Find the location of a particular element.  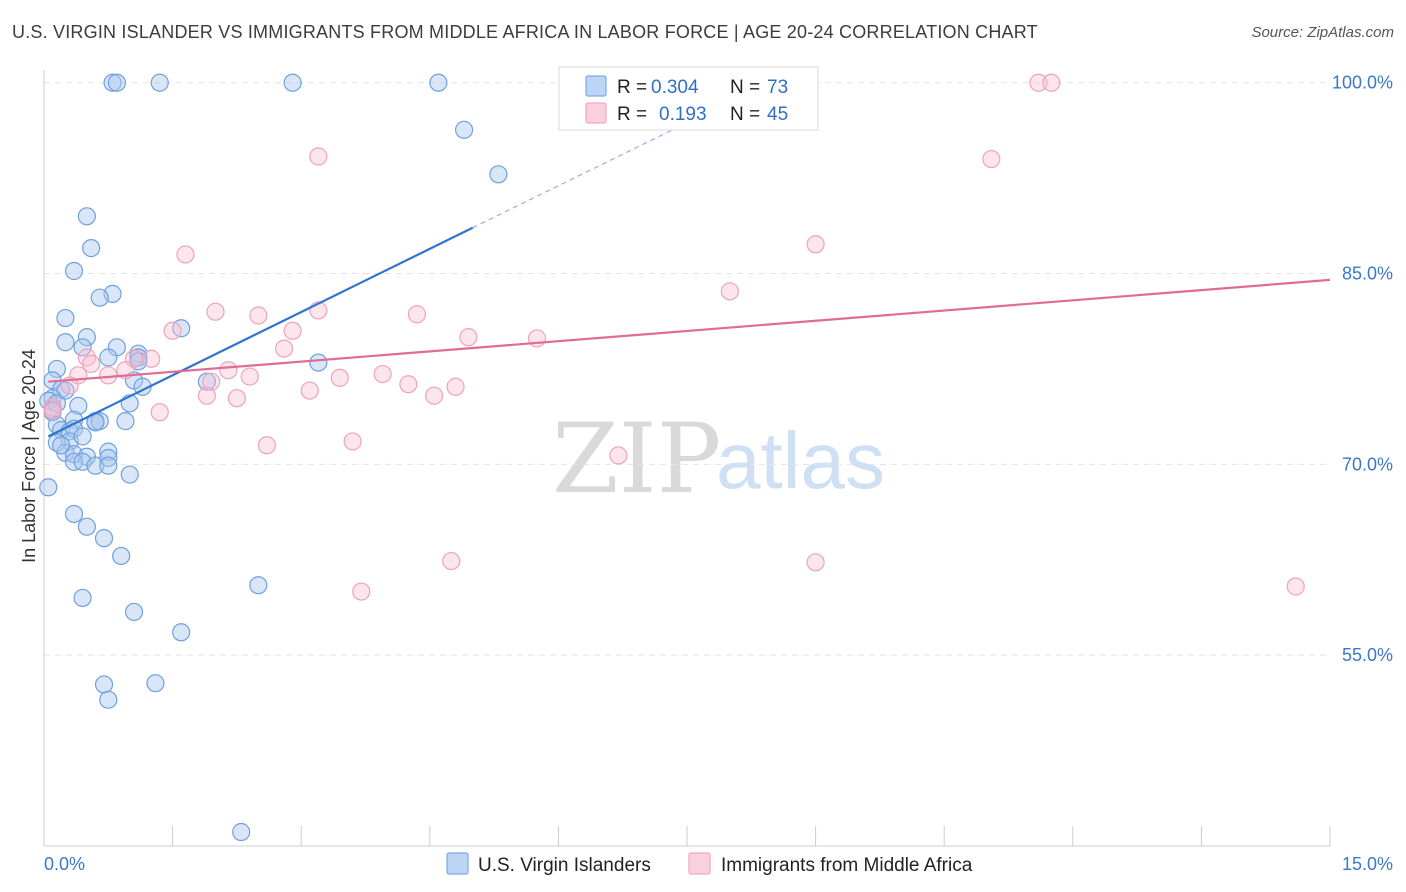

y-tick-label: 70.0% is located at coordinates (1367, 464).